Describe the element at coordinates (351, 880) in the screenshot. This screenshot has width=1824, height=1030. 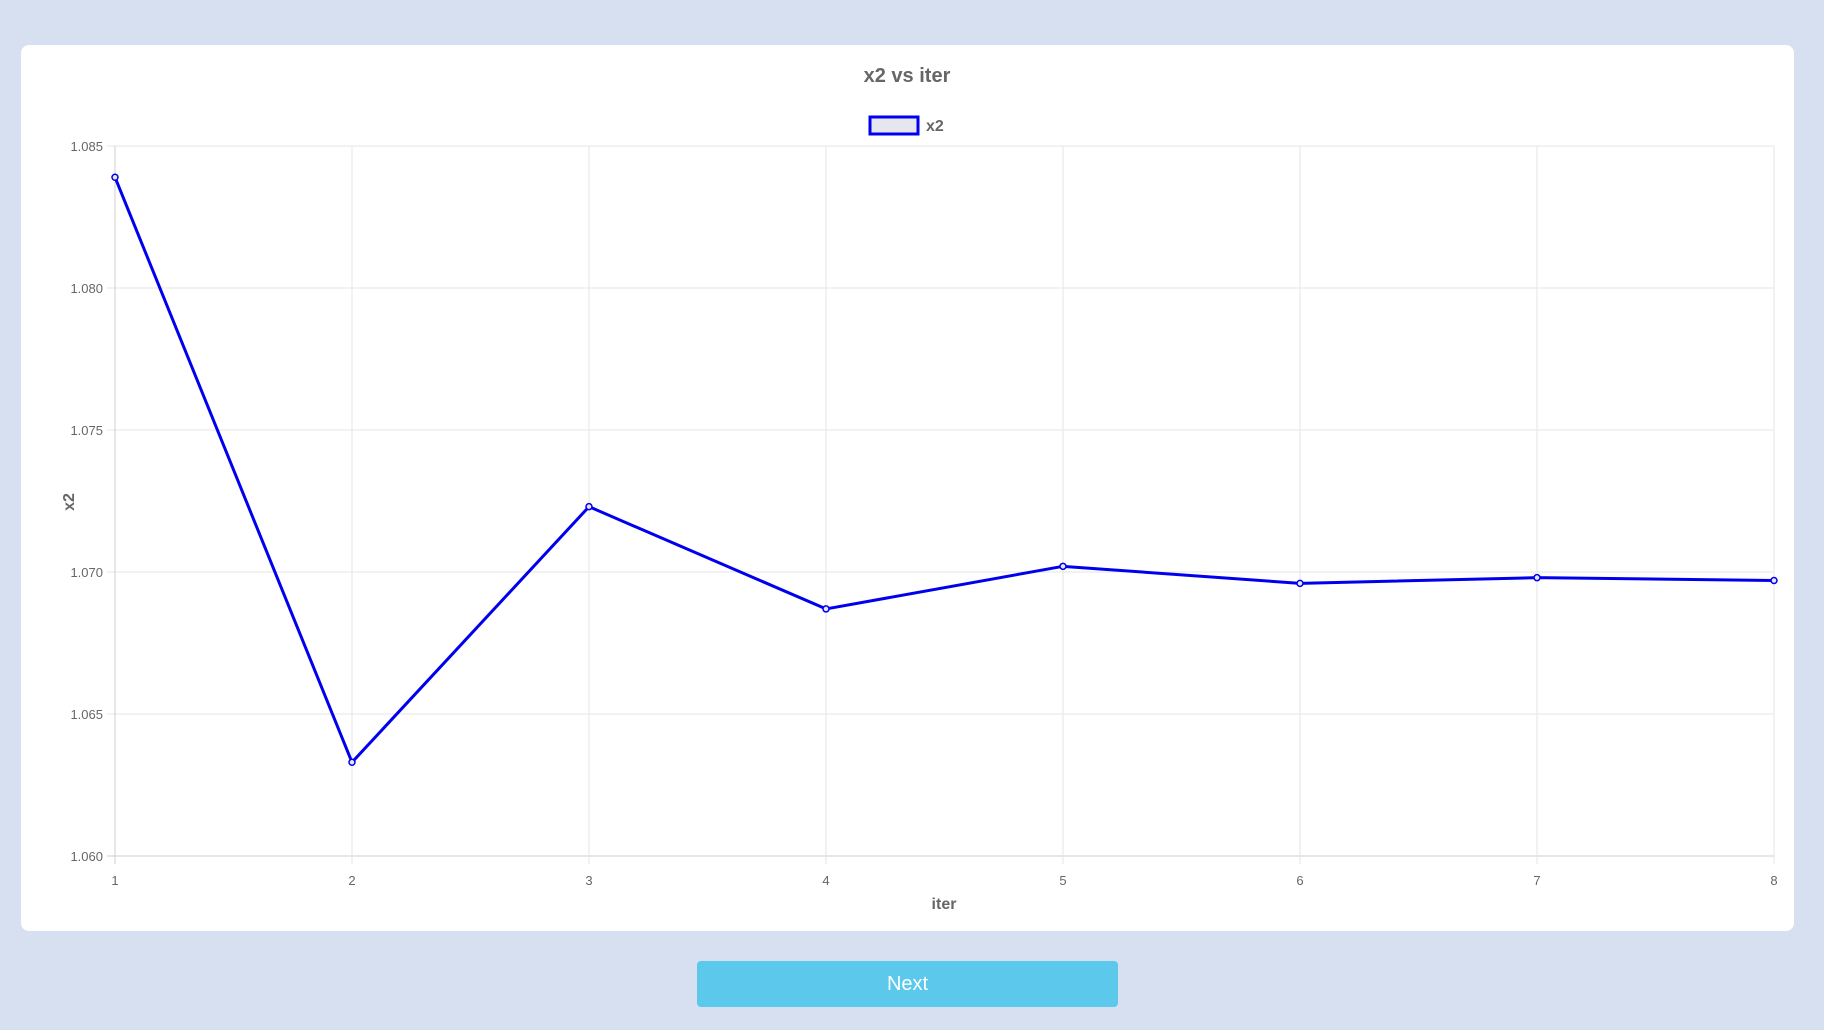
I see `x-tick-label: 2` at that location.